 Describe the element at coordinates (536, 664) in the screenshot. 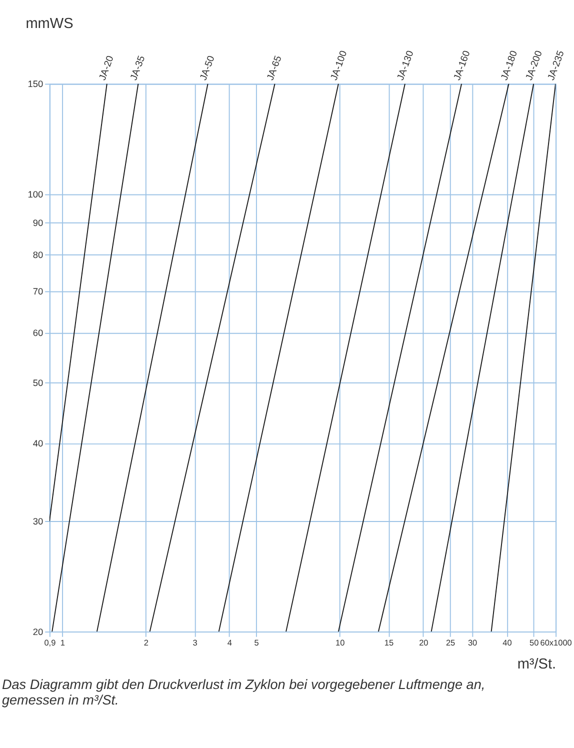

I see `x-axis-title: m³/St.` at that location.